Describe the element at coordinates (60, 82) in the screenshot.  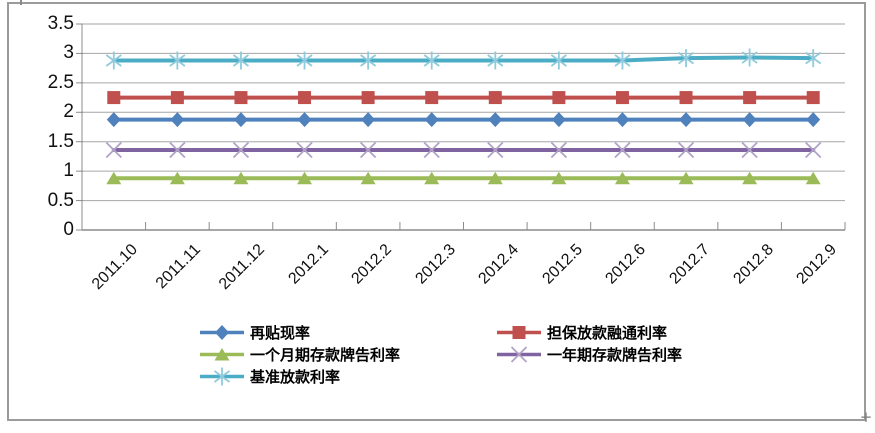
I see `y-tick-label: 2.5` at that location.